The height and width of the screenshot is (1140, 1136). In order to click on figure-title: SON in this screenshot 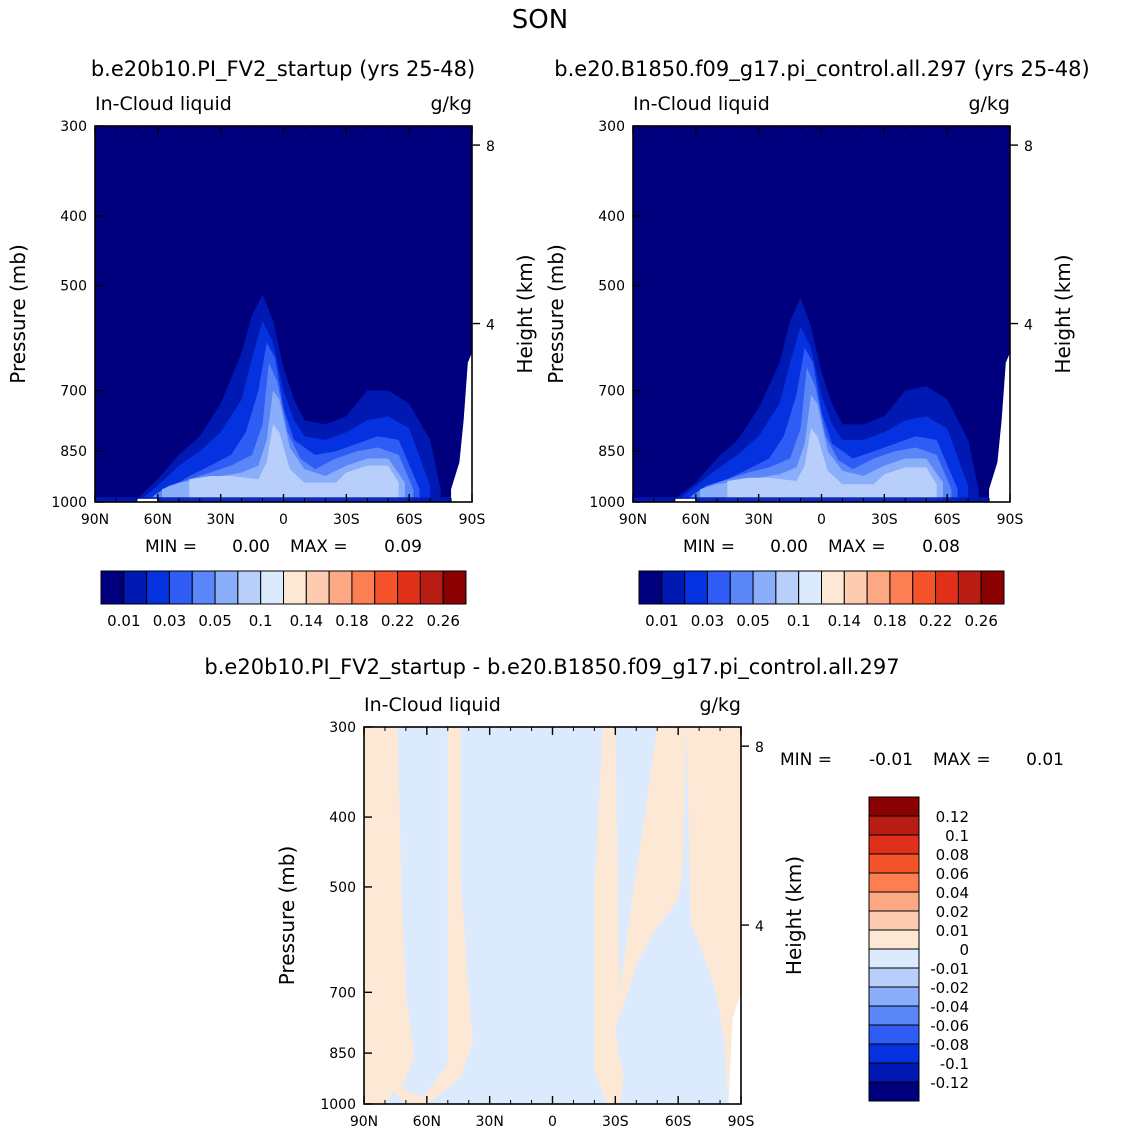, I will do `click(540, 20)`.